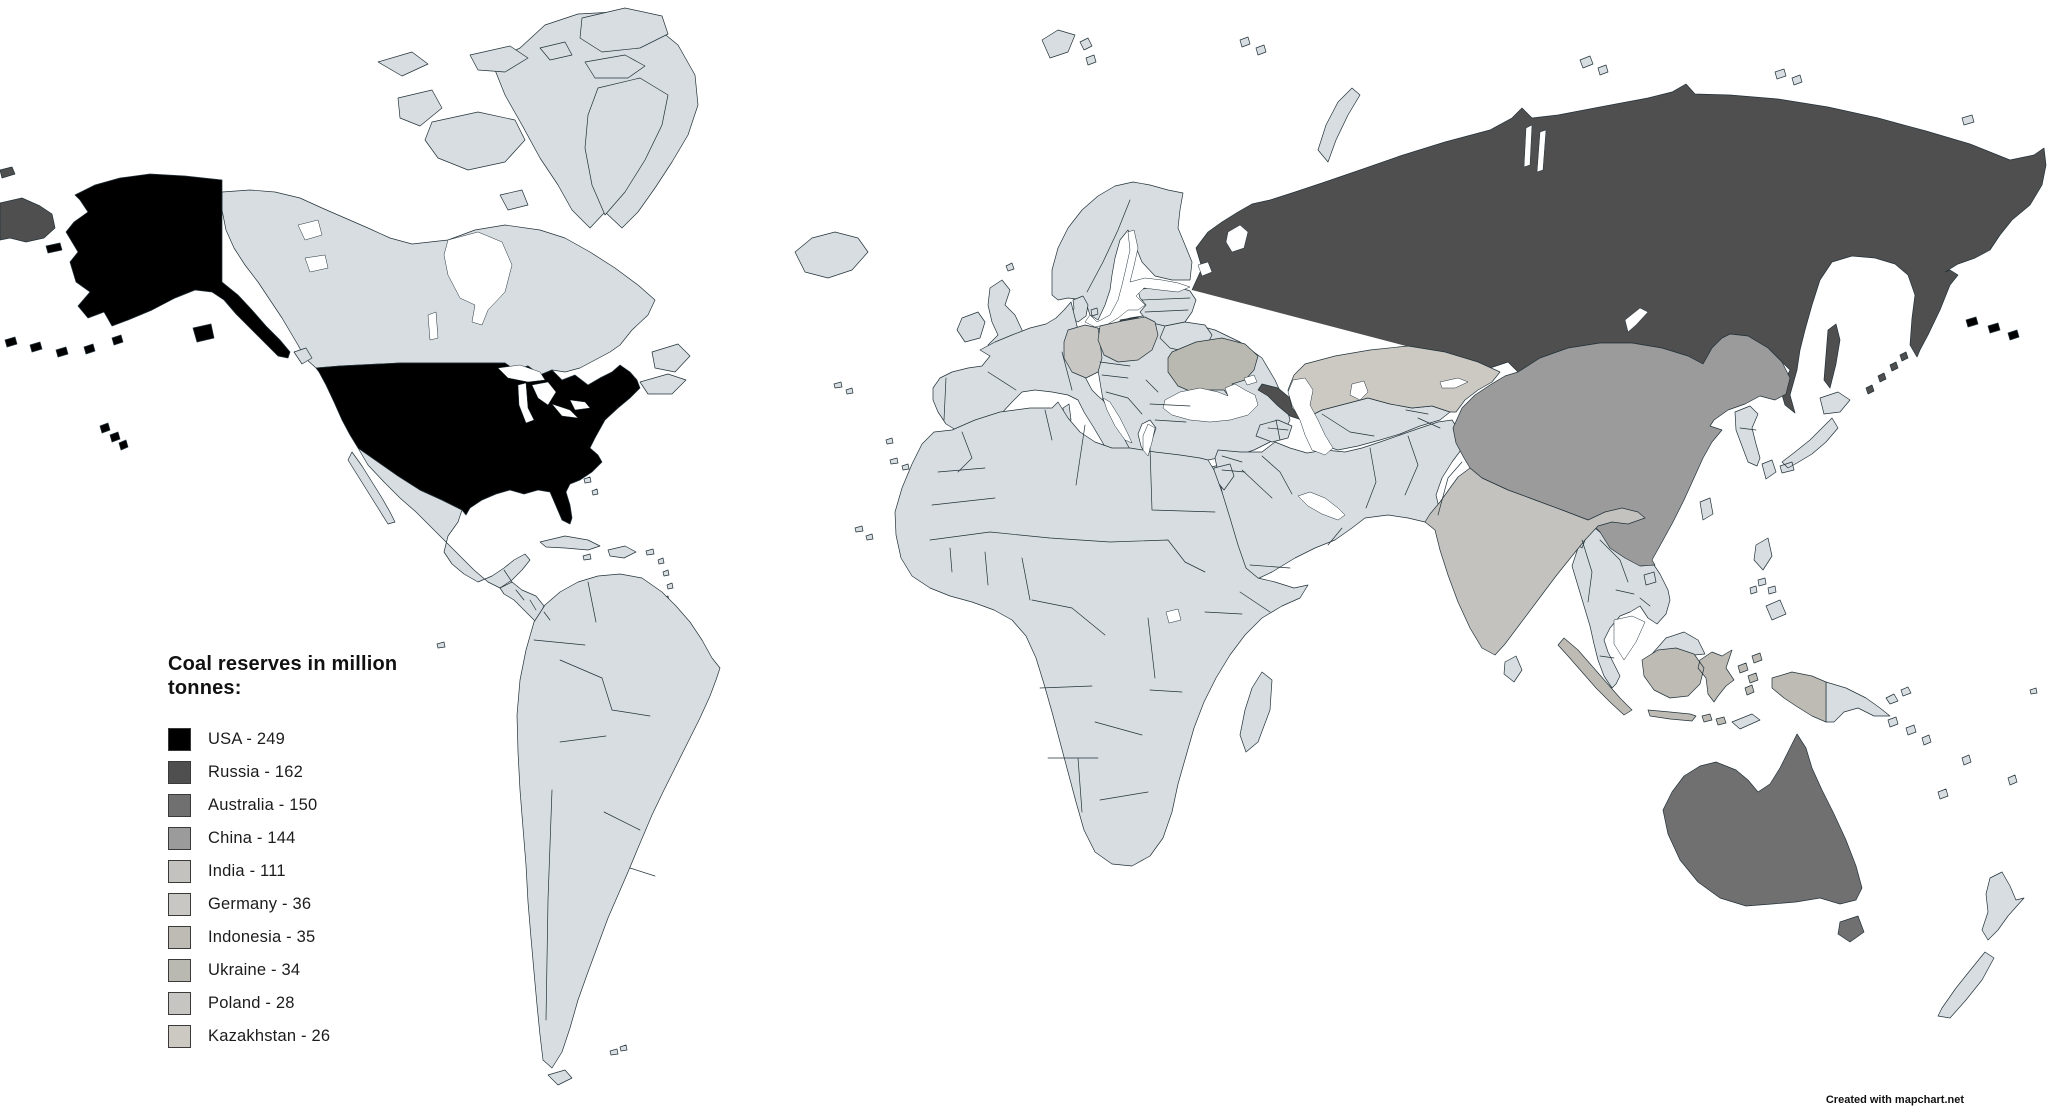  What do you see at coordinates (313, 739) in the screenshot?
I see `legend-row: USA - 249` at bounding box center [313, 739].